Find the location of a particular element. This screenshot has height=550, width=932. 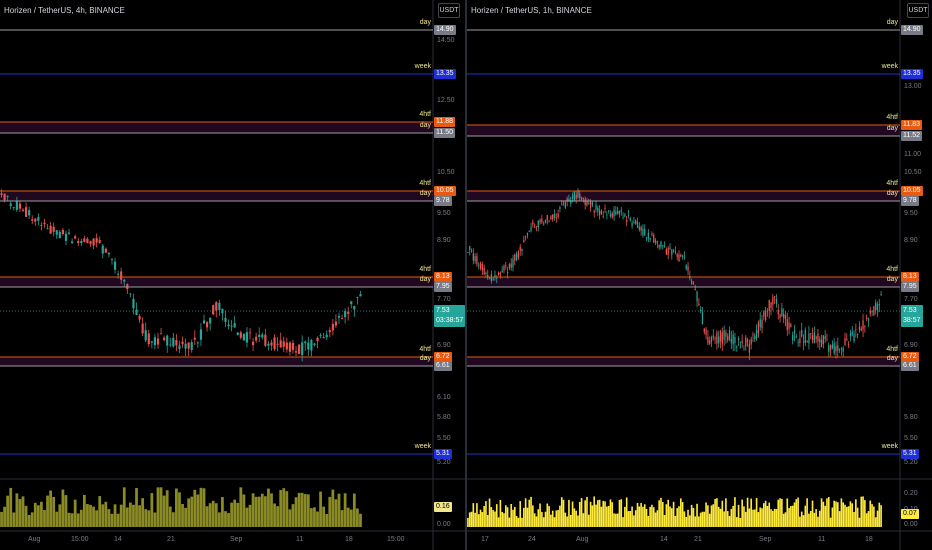

level-price-badge: 11.83 is located at coordinates (911, 125).